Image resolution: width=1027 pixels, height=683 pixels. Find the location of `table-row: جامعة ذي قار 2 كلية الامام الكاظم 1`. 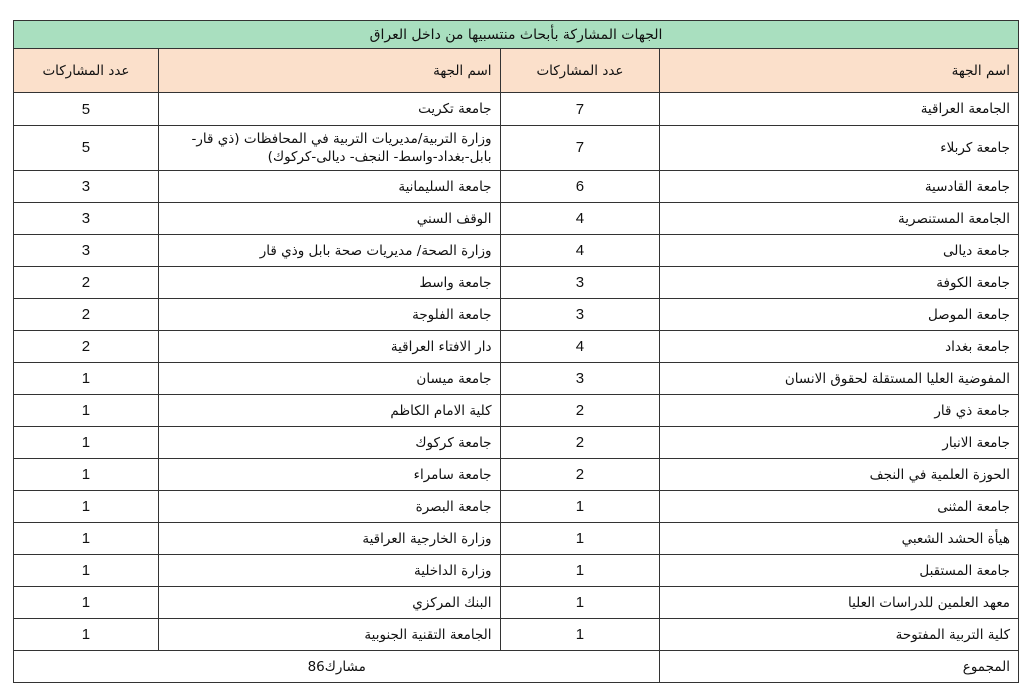

table-row: جامعة ذي قار 2 كلية الامام الكاظم 1 is located at coordinates (516, 410).